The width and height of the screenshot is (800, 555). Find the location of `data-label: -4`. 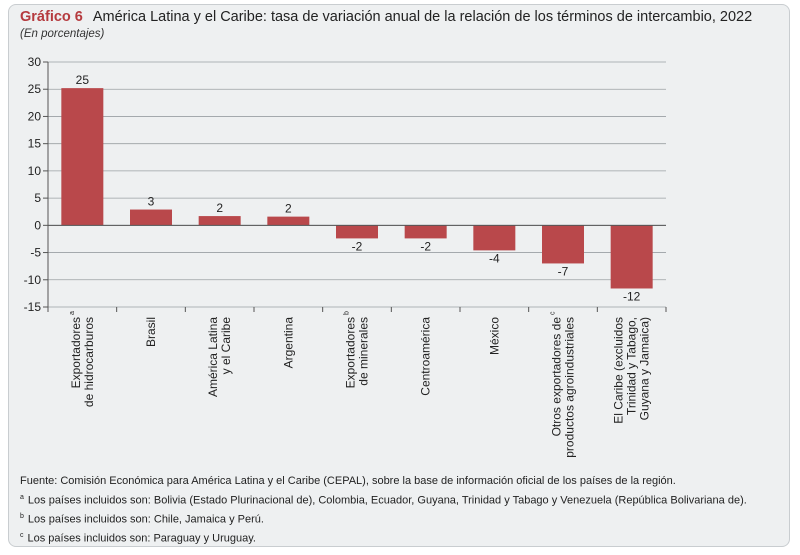

data-label: -4 is located at coordinates (494, 258).